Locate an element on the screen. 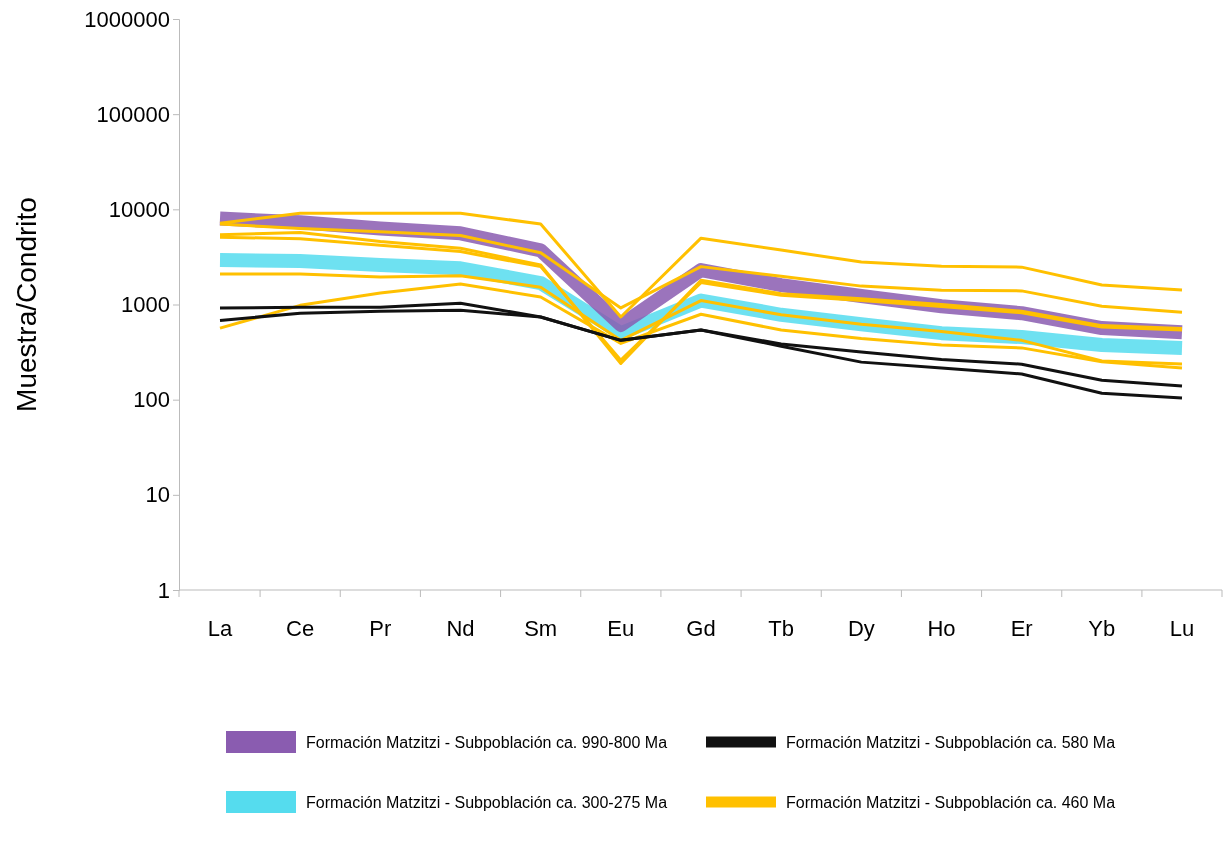  x-tick-label: La is located at coordinates (220, 628).